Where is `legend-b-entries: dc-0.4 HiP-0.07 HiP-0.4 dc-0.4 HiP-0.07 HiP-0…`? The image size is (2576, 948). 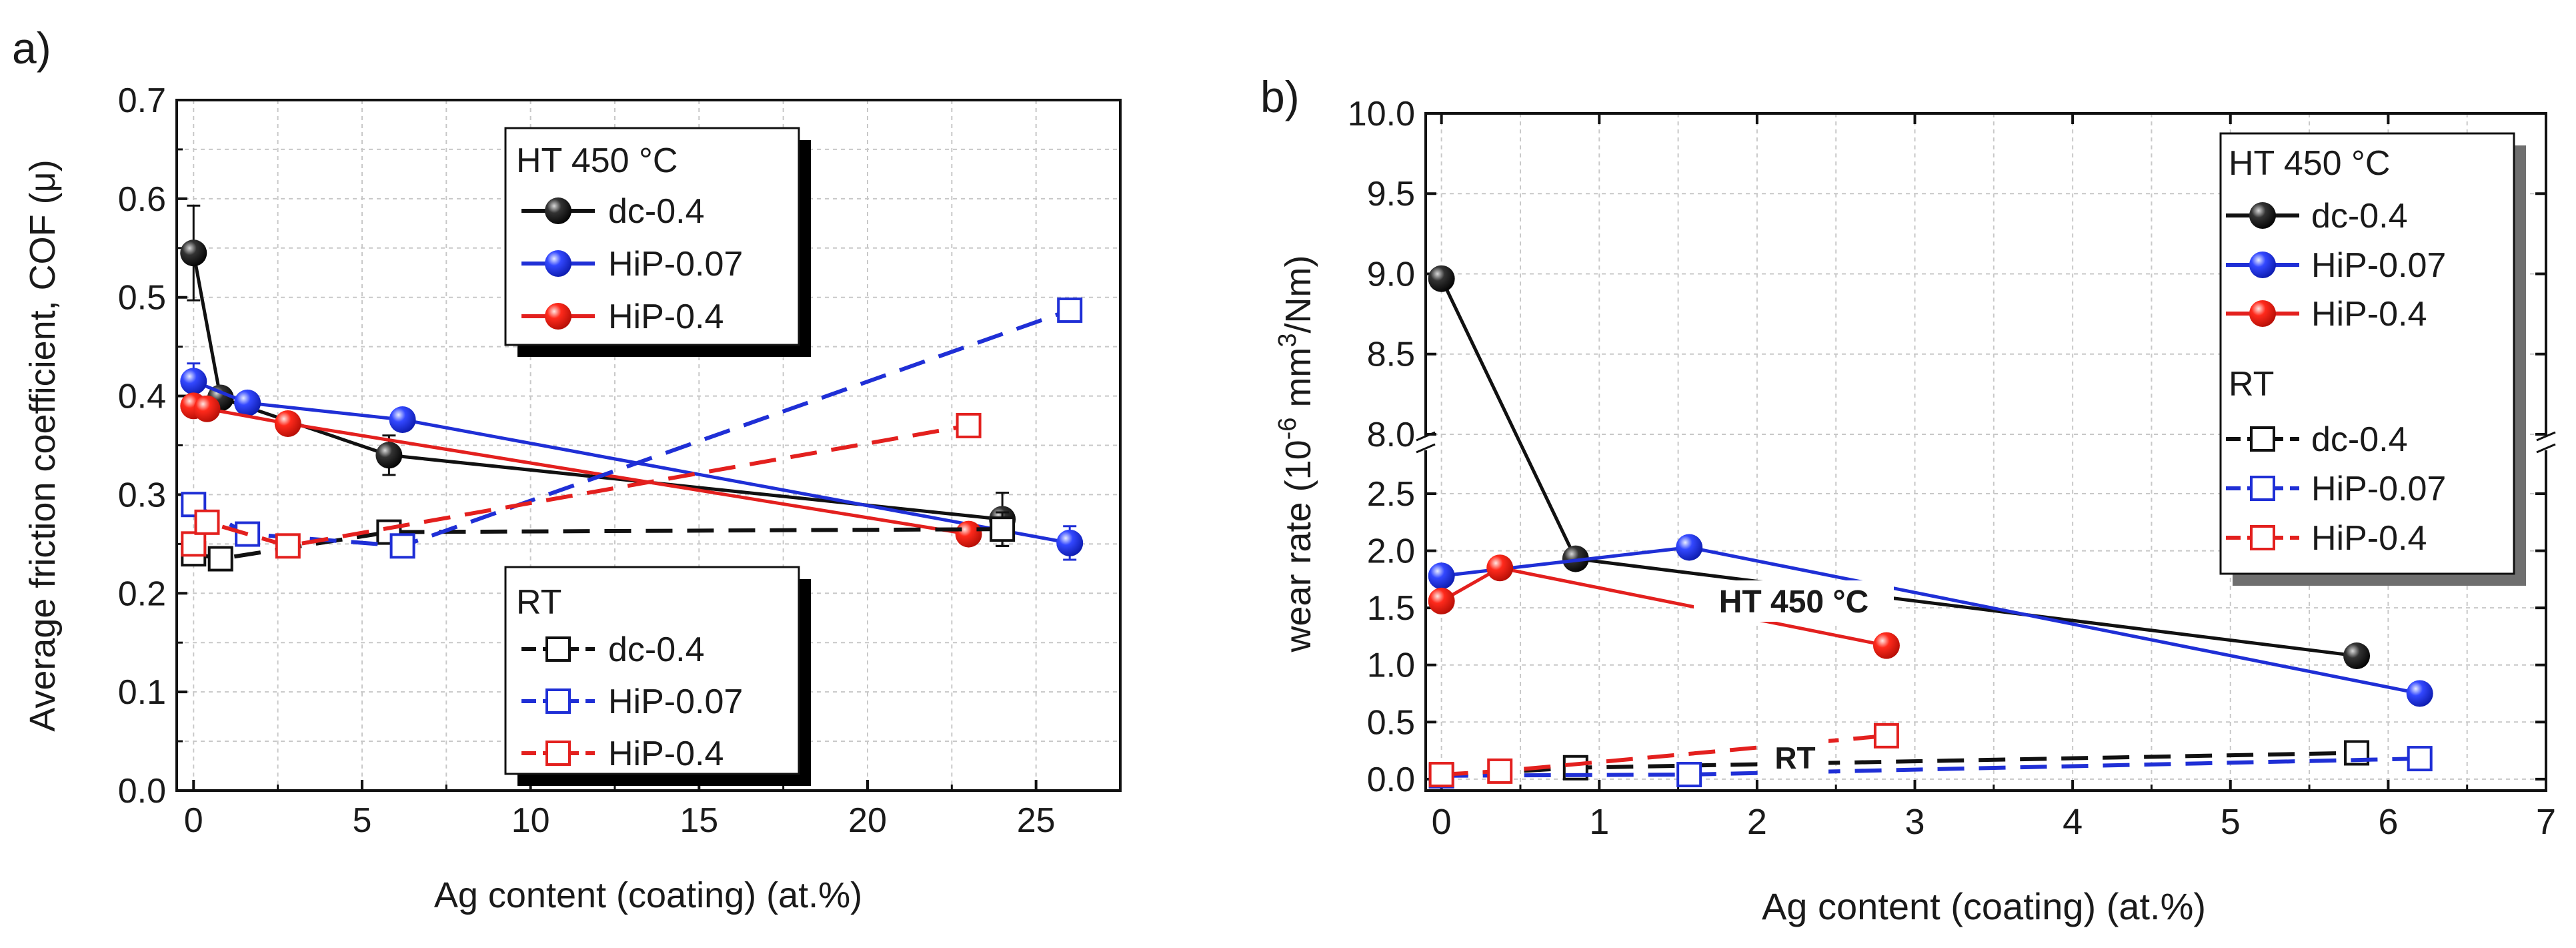 legend-b-entries: dc-0.4 HiP-0.07 HiP-0.4 dc-0.4 HiP-0.07 HiP-0… is located at coordinates (2336, 378).